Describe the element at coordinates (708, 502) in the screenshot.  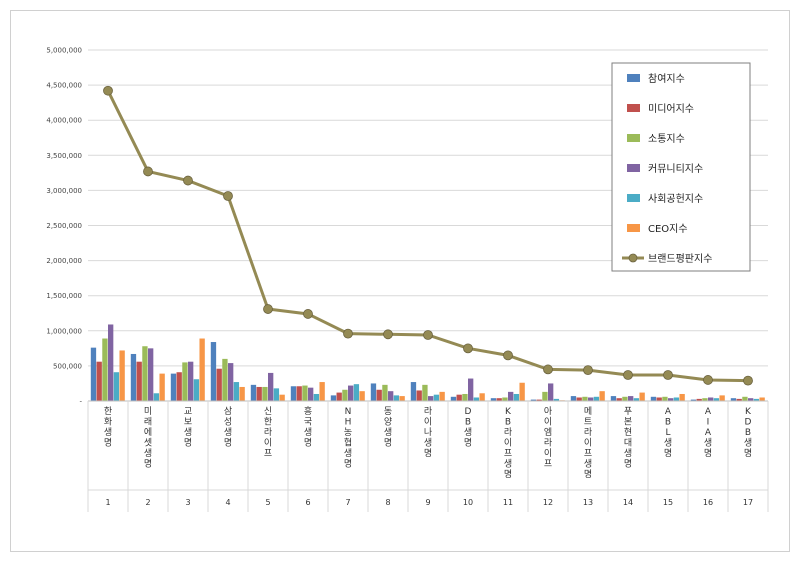
I see `x-rank-label: 16` at that location.